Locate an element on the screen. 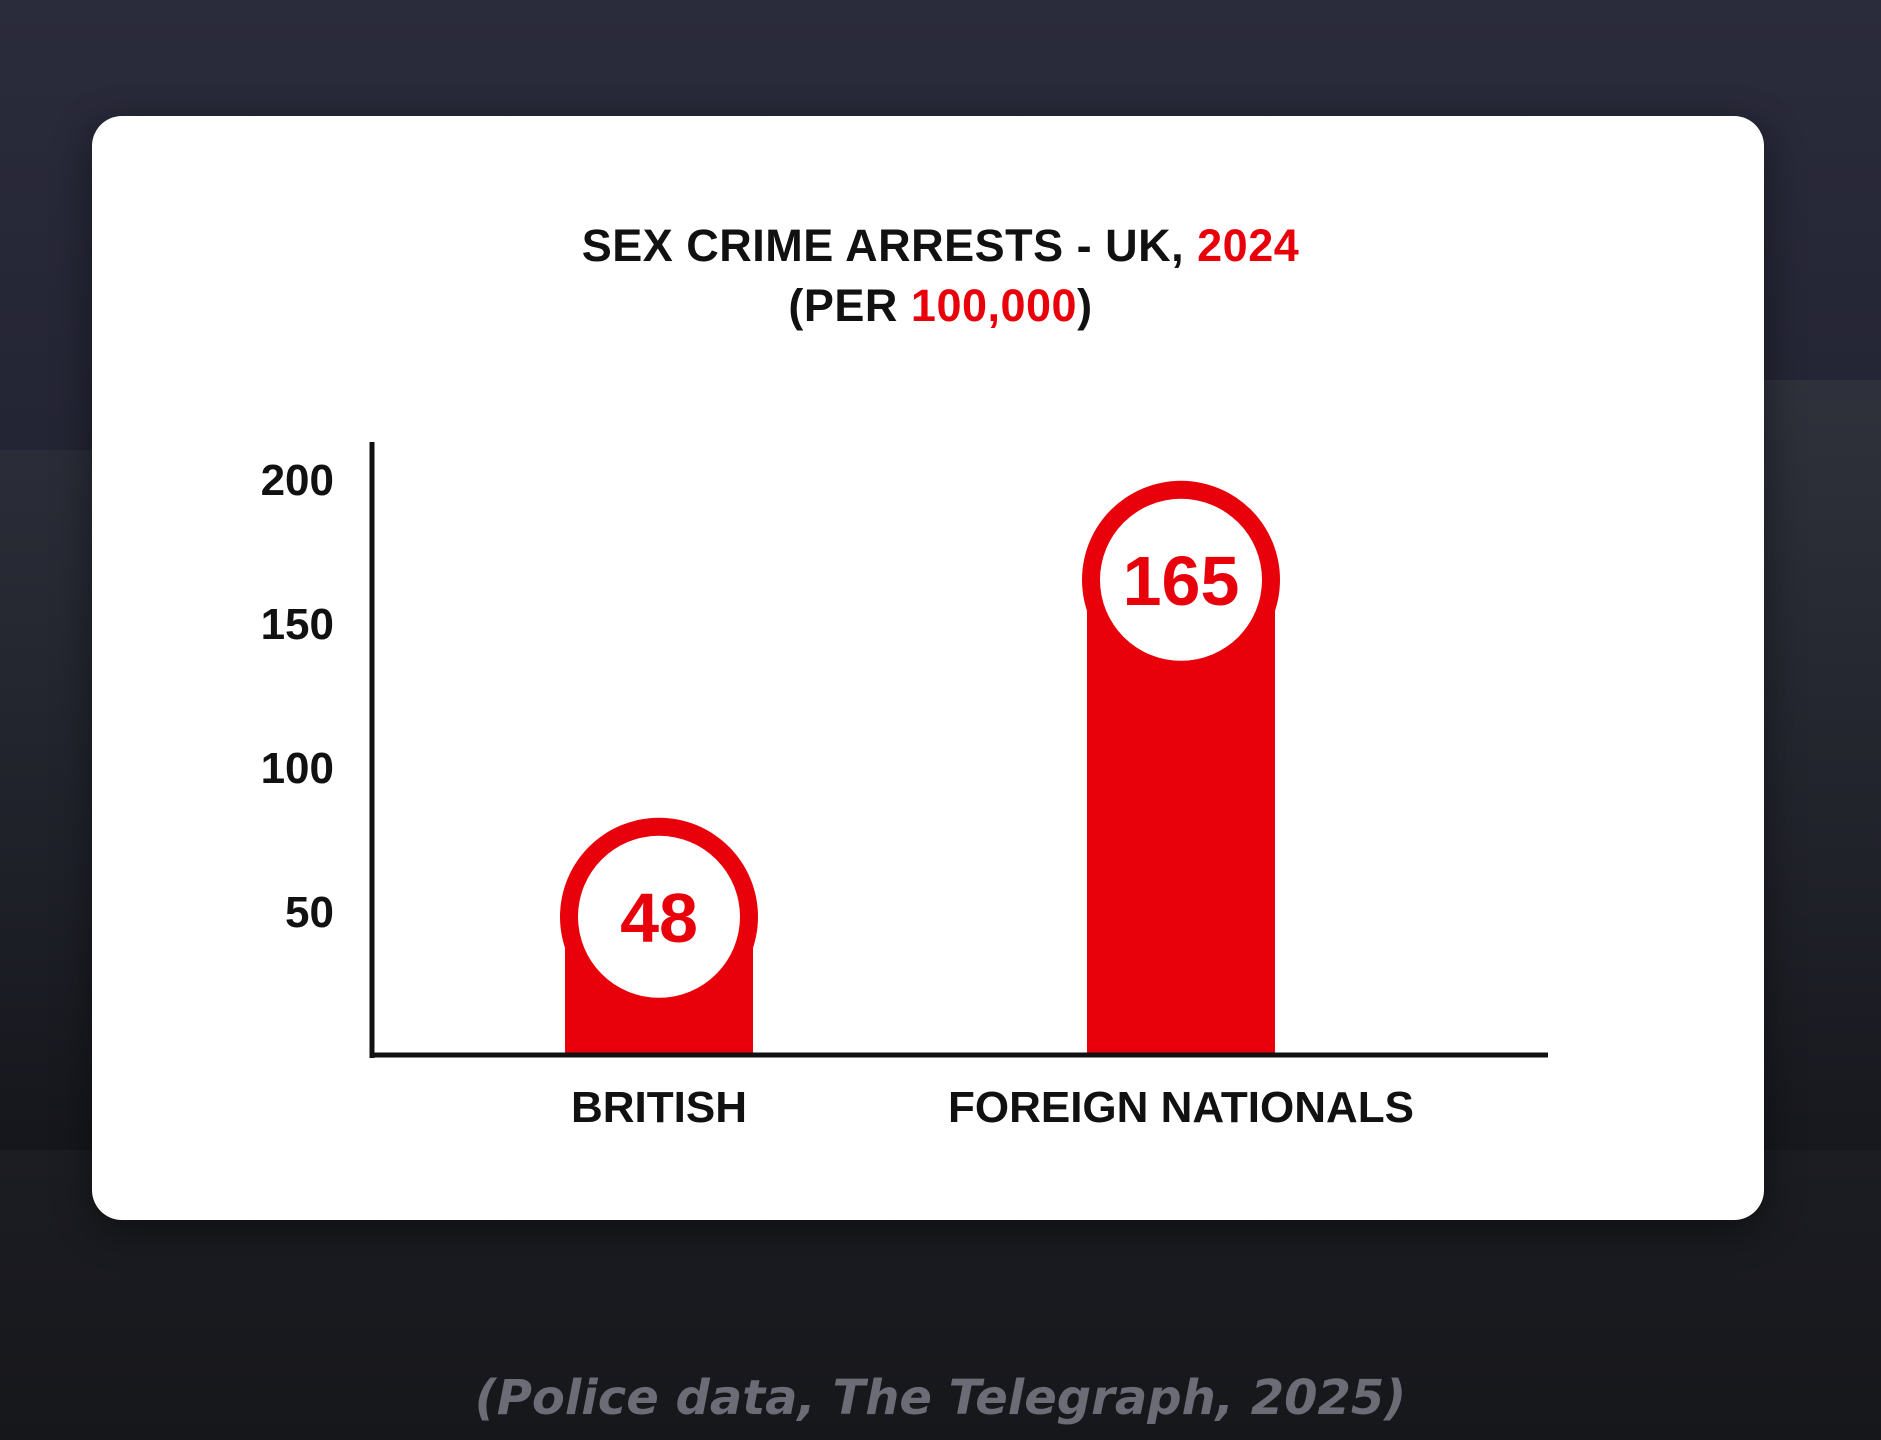 The image size is (1881, 1440). y-tick-label: 200 is located at coordinates (297, 480).